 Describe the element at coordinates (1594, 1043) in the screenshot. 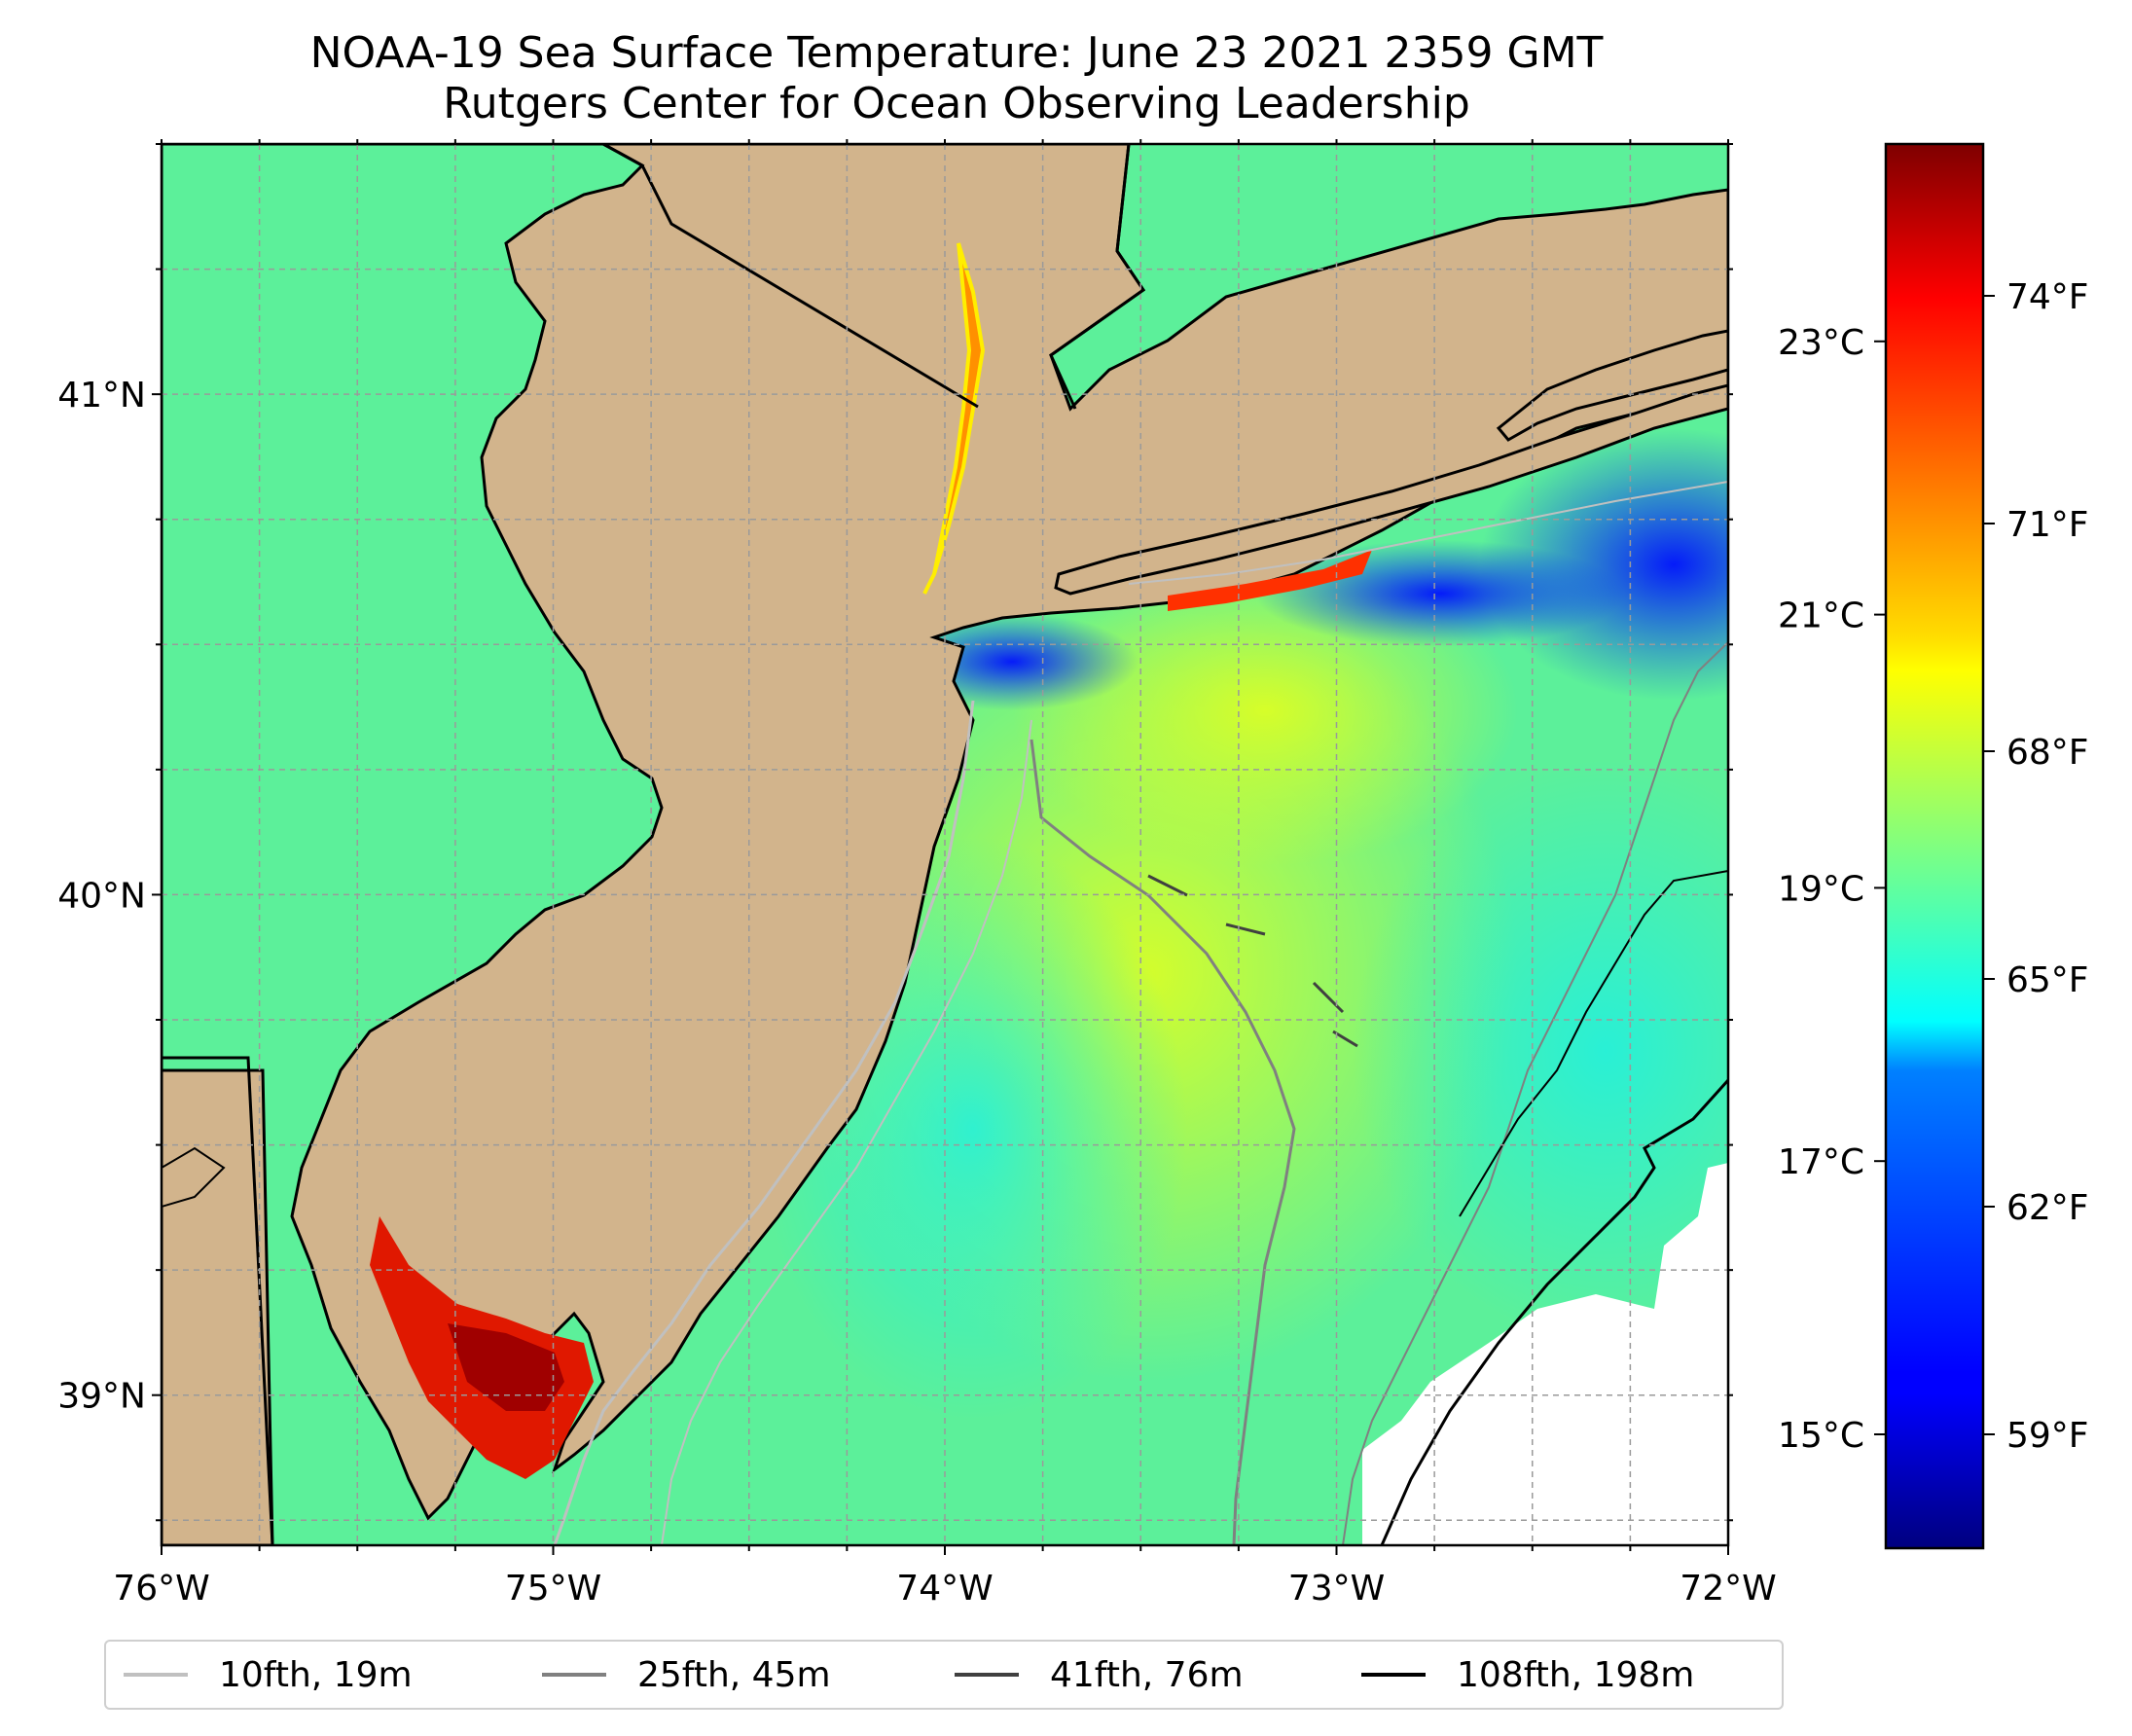

I see `contour-108fth-canyon` at that location.